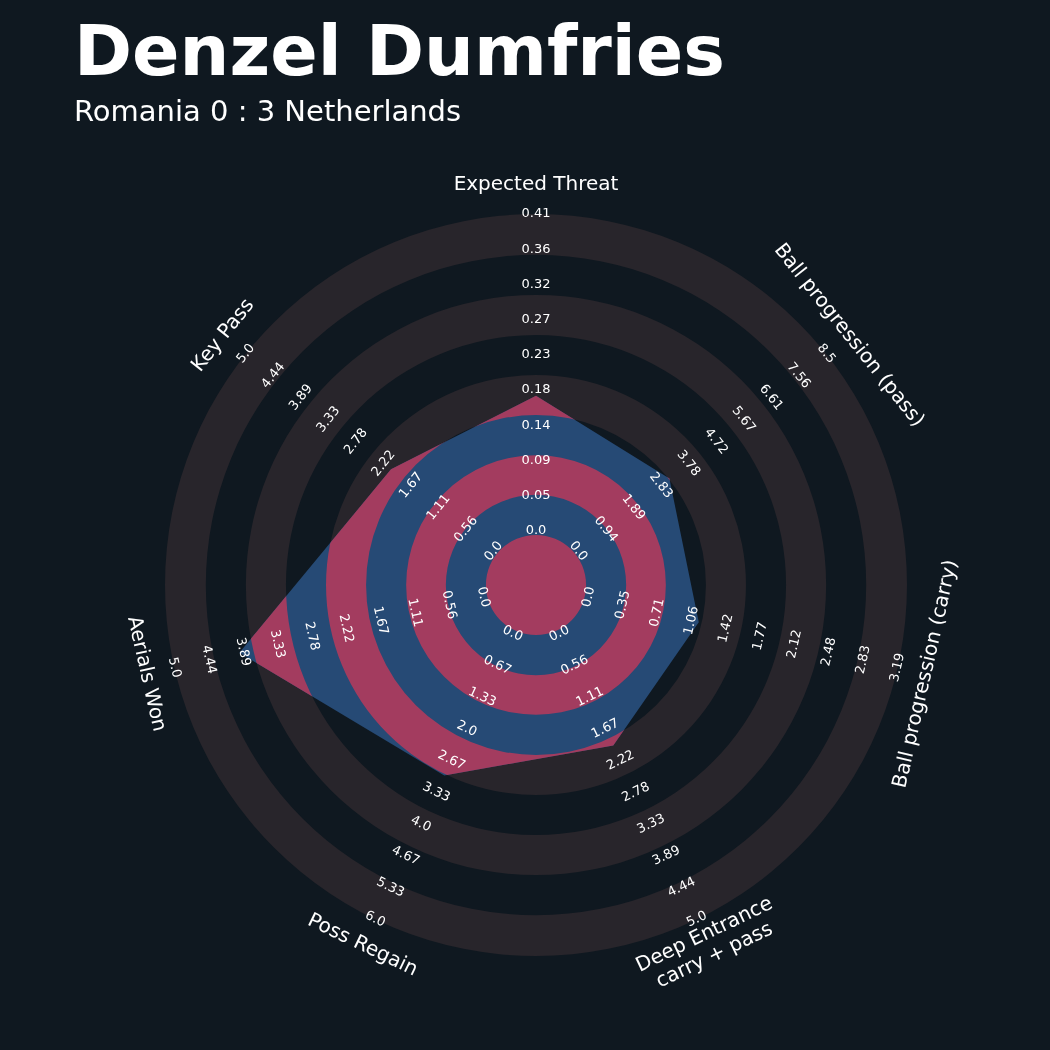 The height and width of the screenshot is (1050, 1050). What do you see at coordinates (406, 854) in the screenshot?
I see `text: 4.67` at bounding box center [406, 854].